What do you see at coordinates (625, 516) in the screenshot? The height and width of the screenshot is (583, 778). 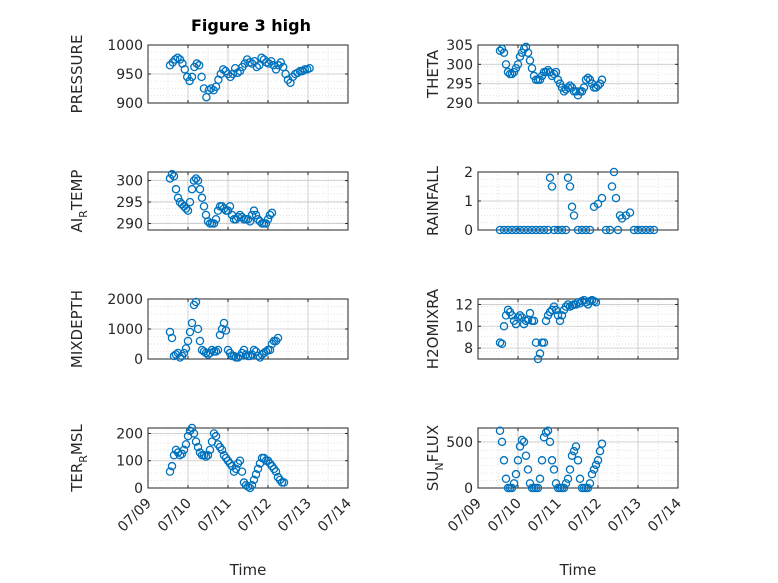 I see `x-tick-label: 07/13` at bounding box center [625, 516].